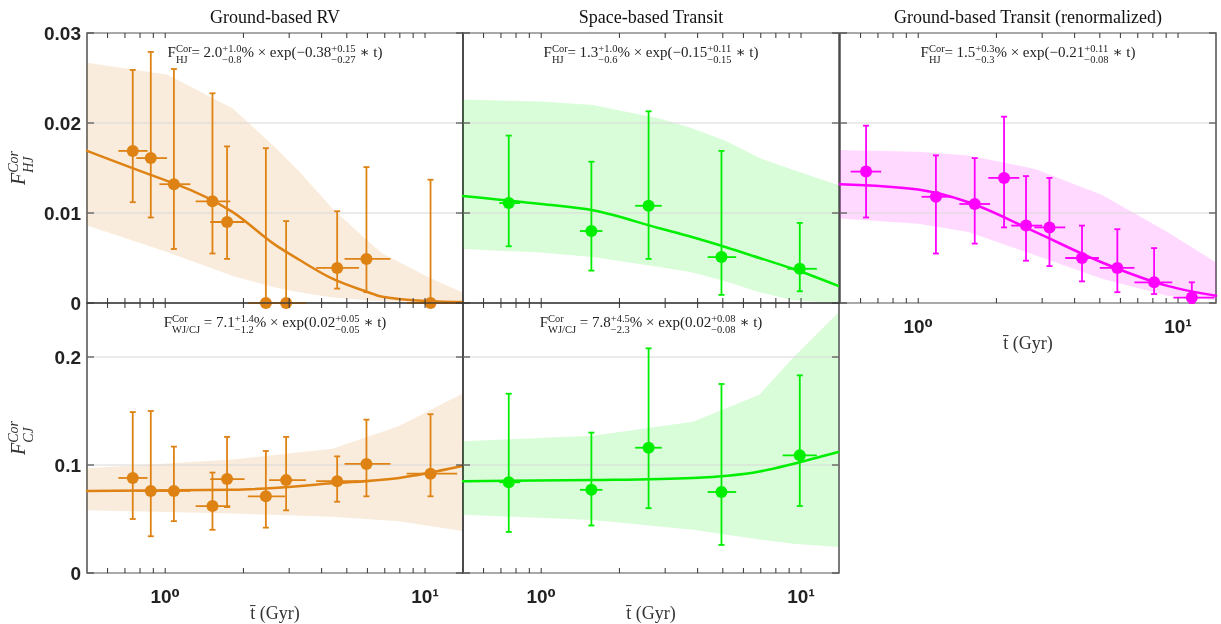 This screenshot has width=1221, height=624. Describe the element at coordinates (1028, 17) in the screenshot. I see `chart-title: Ground-based Transit (renormalized)` at that location.